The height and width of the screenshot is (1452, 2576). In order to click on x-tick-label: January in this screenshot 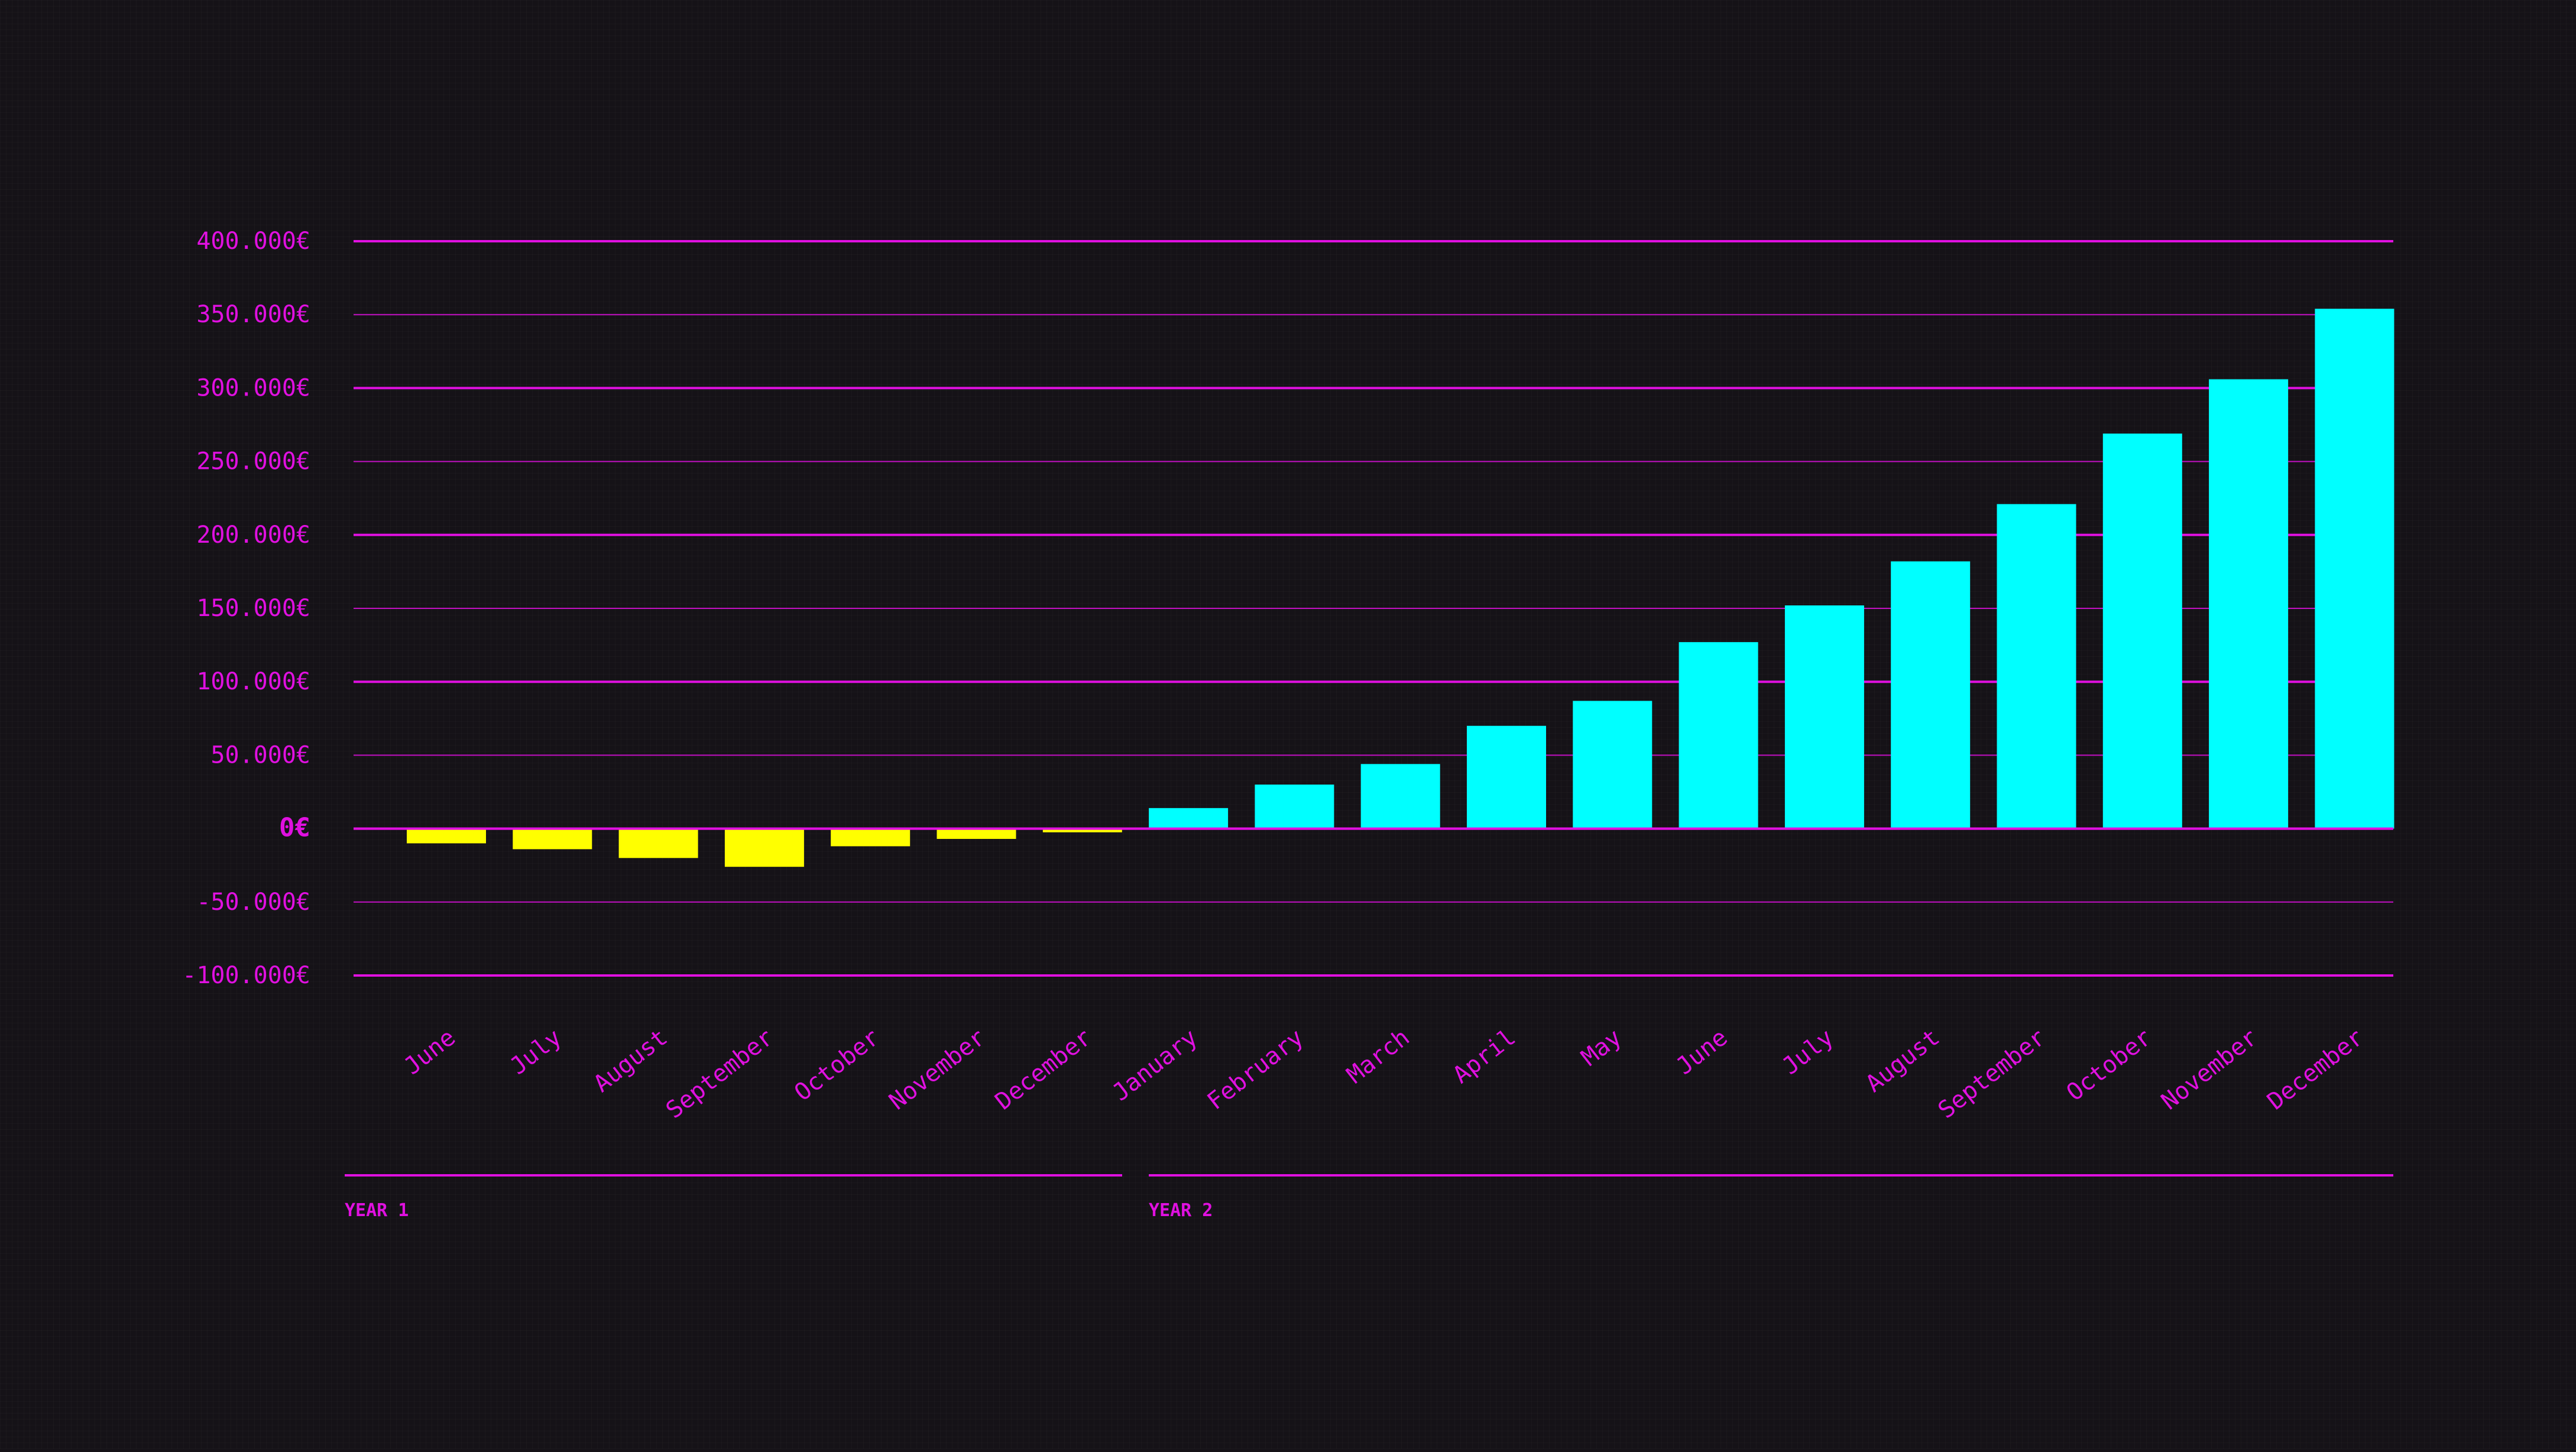, I will do `click(1155, 1065)`.